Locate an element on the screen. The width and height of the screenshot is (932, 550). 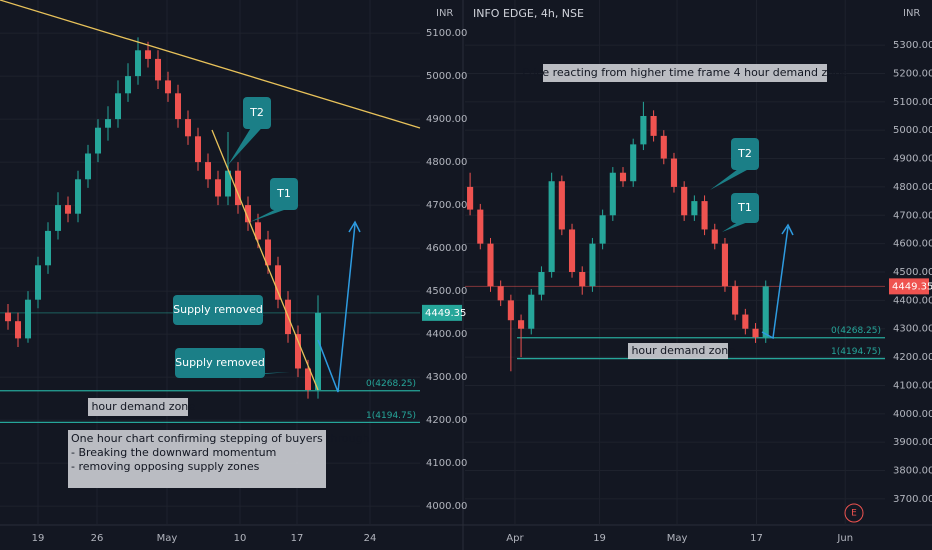
y-tick-label: 5000.00 is located at coordinates (446, 76).